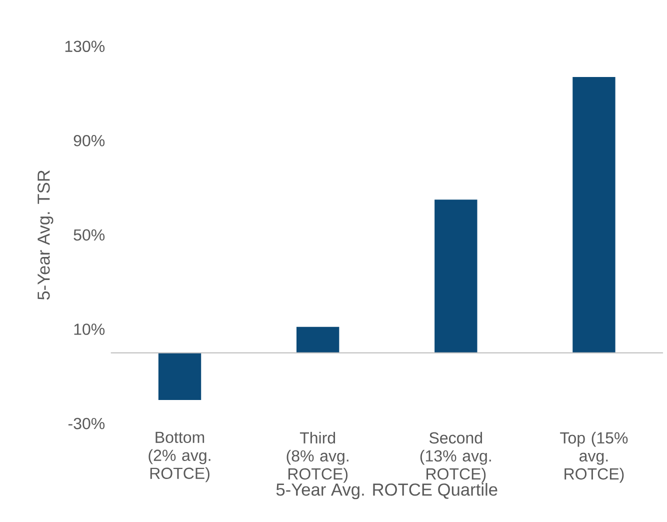 The height and width of the screenshot is (522, 667). Describe the element at coordinates (179, 457) in the screenshot. I see `x-tick-label: Bottom (2% avg. ROTCE)` at that location.